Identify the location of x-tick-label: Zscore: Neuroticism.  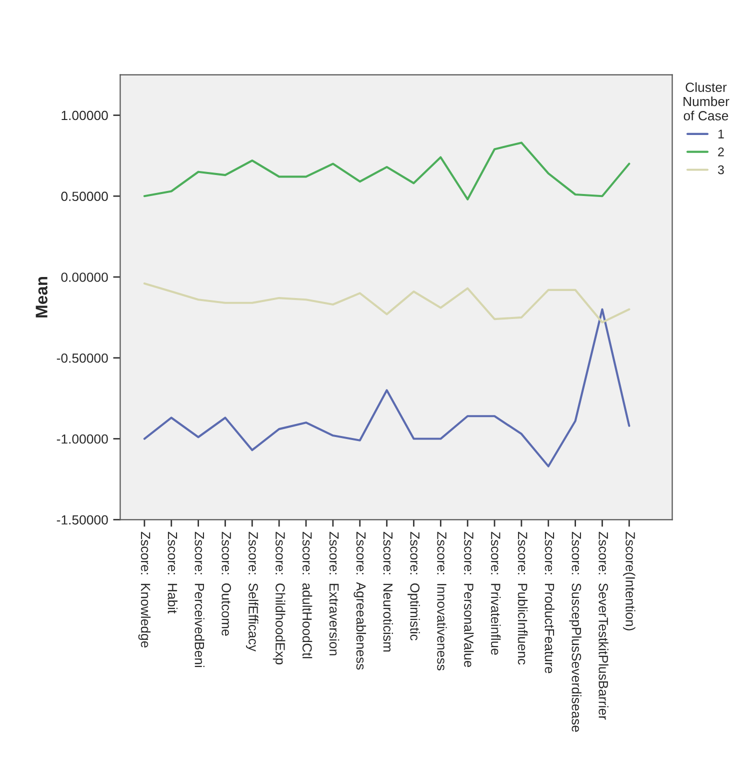
(388, 592).